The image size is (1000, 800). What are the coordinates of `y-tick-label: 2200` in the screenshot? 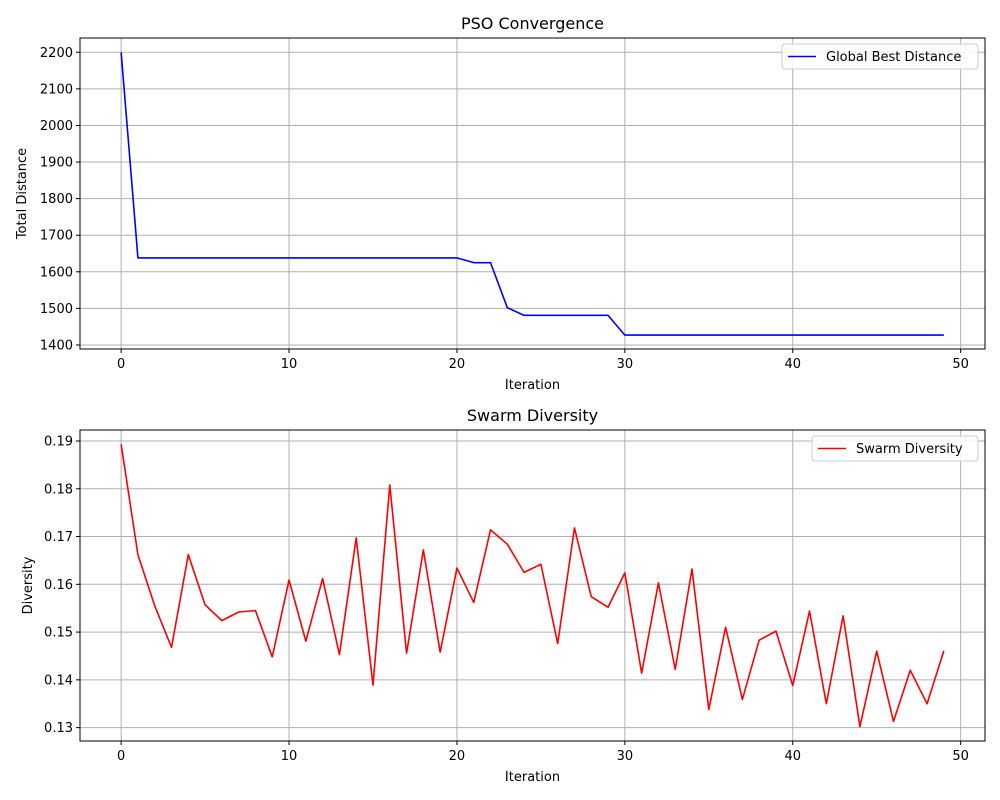 It's located at (56, 53).